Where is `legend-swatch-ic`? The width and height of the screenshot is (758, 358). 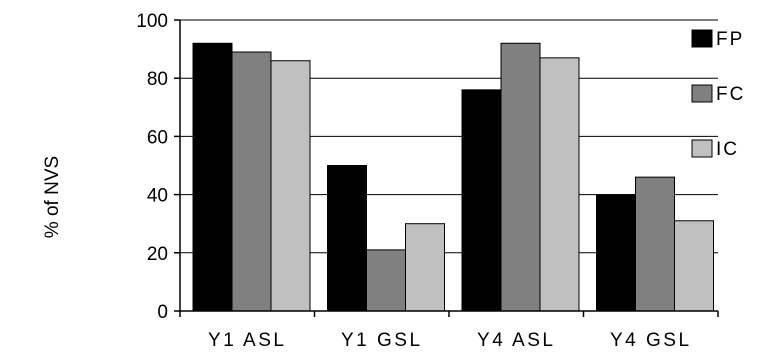 legend-swatch-ic is located at coordinates (702, 148).